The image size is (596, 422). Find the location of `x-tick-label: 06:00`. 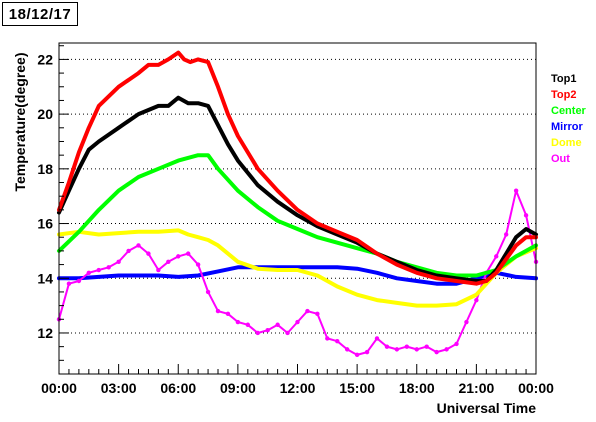

x-tick-label: 06:00 is located at coordinates (178, 388).